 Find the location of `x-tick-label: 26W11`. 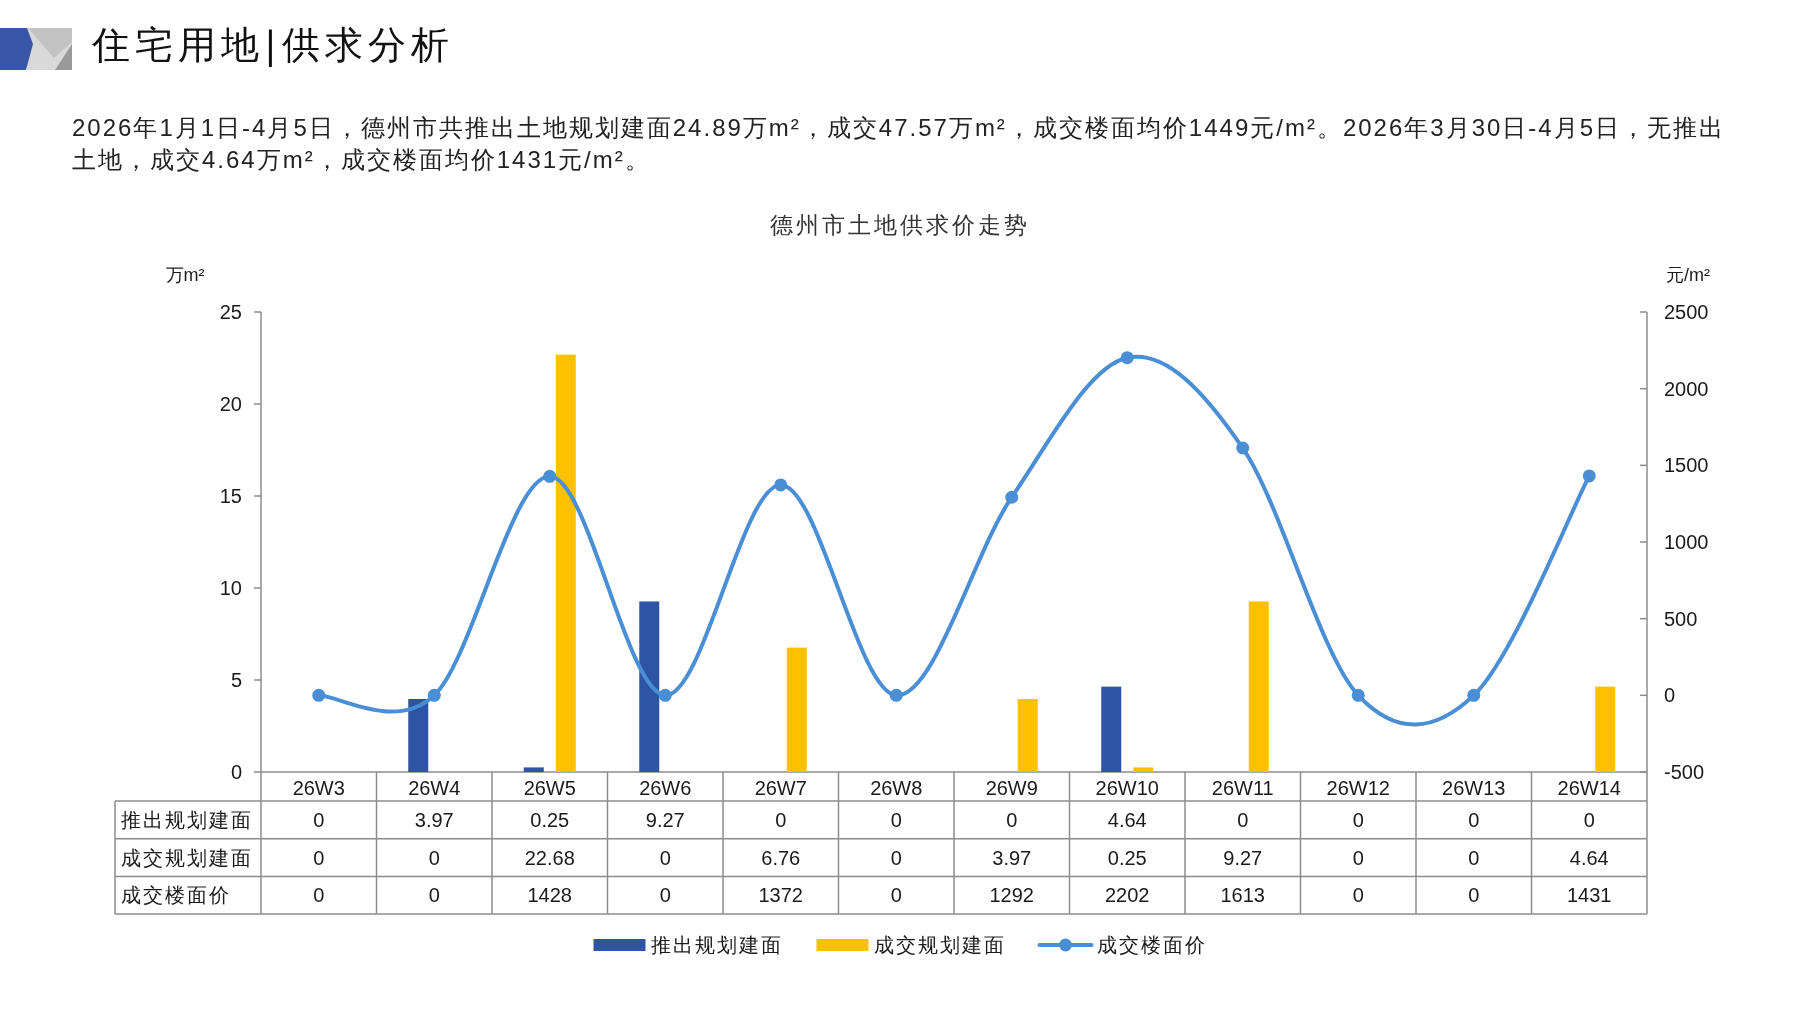

x-tick-label: 26W11 is located at coordinates (1242, 787).